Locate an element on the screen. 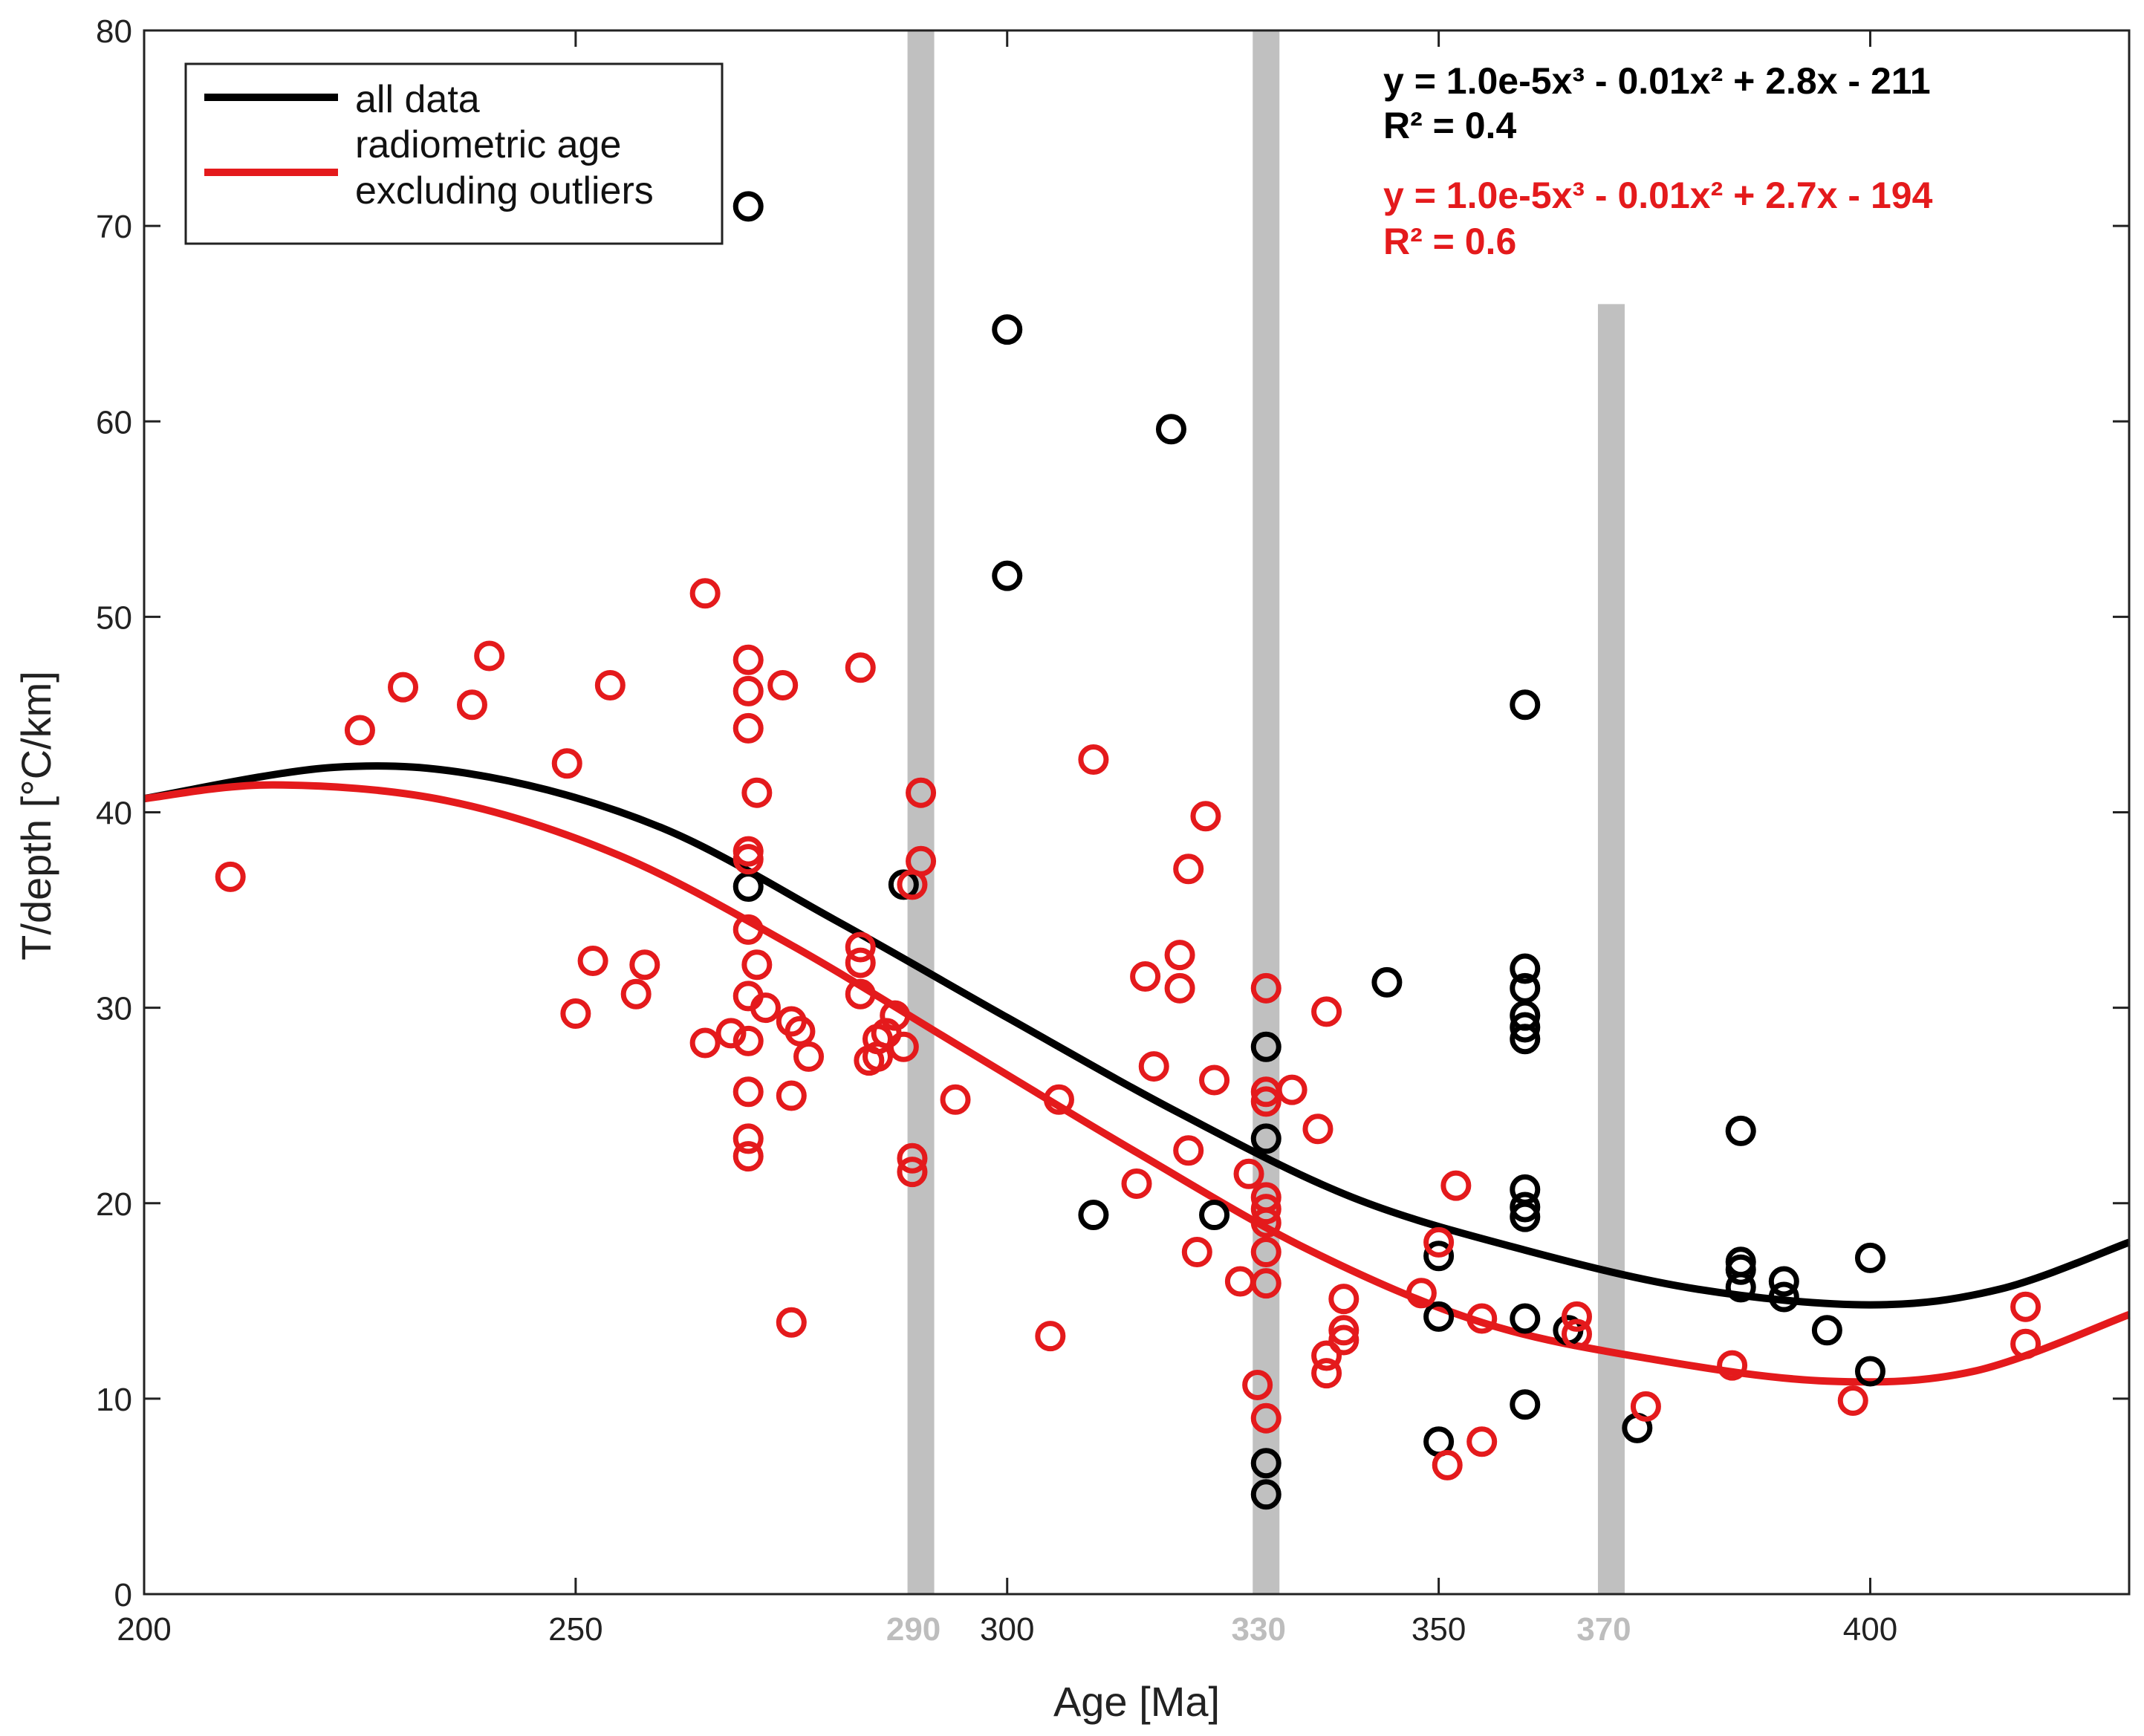  y-tick-label: 20 is located at coordinates (114, 1204).